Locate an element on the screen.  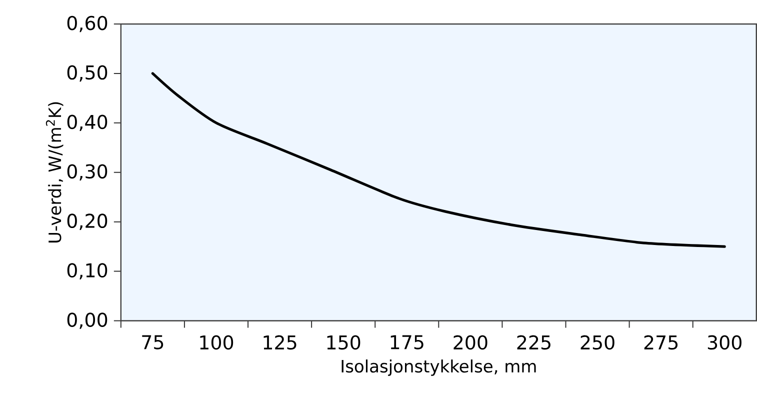
y-tick-label: 0,50 is located at coordinates (87, 73).